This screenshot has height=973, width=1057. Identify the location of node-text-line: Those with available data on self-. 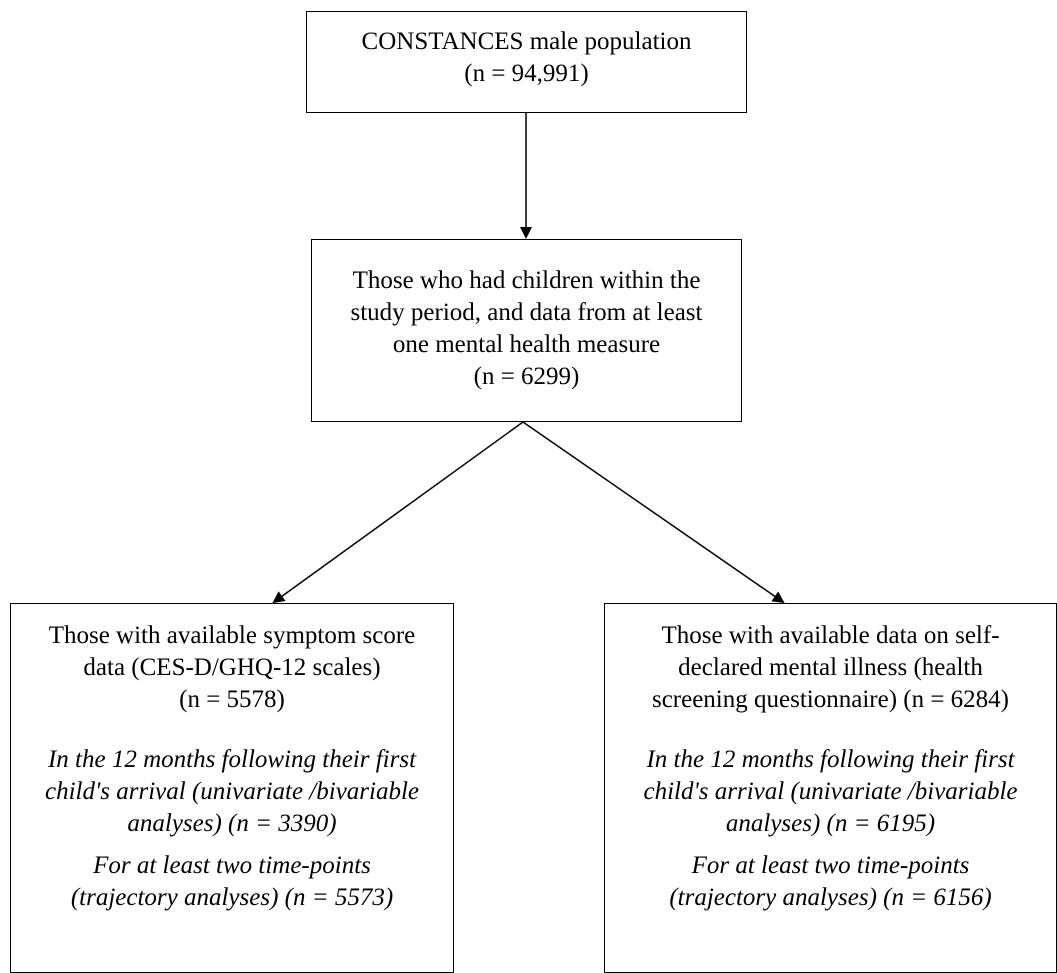
(830, 635).